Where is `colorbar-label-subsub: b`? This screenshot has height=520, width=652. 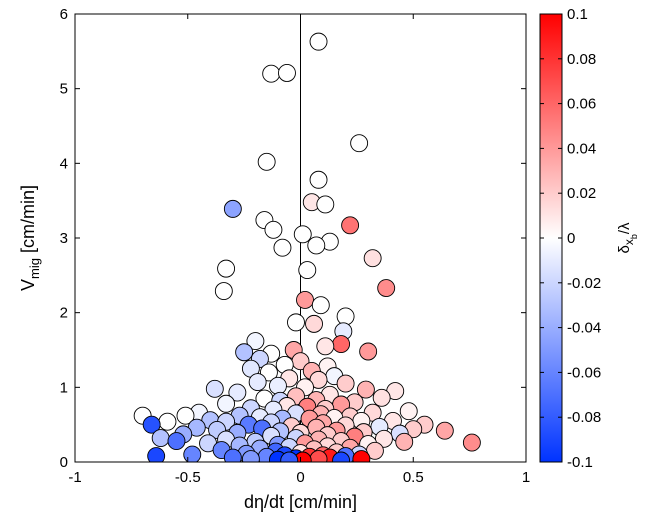 colorbar-label-subsub: b is located at coordinates (634, 236).